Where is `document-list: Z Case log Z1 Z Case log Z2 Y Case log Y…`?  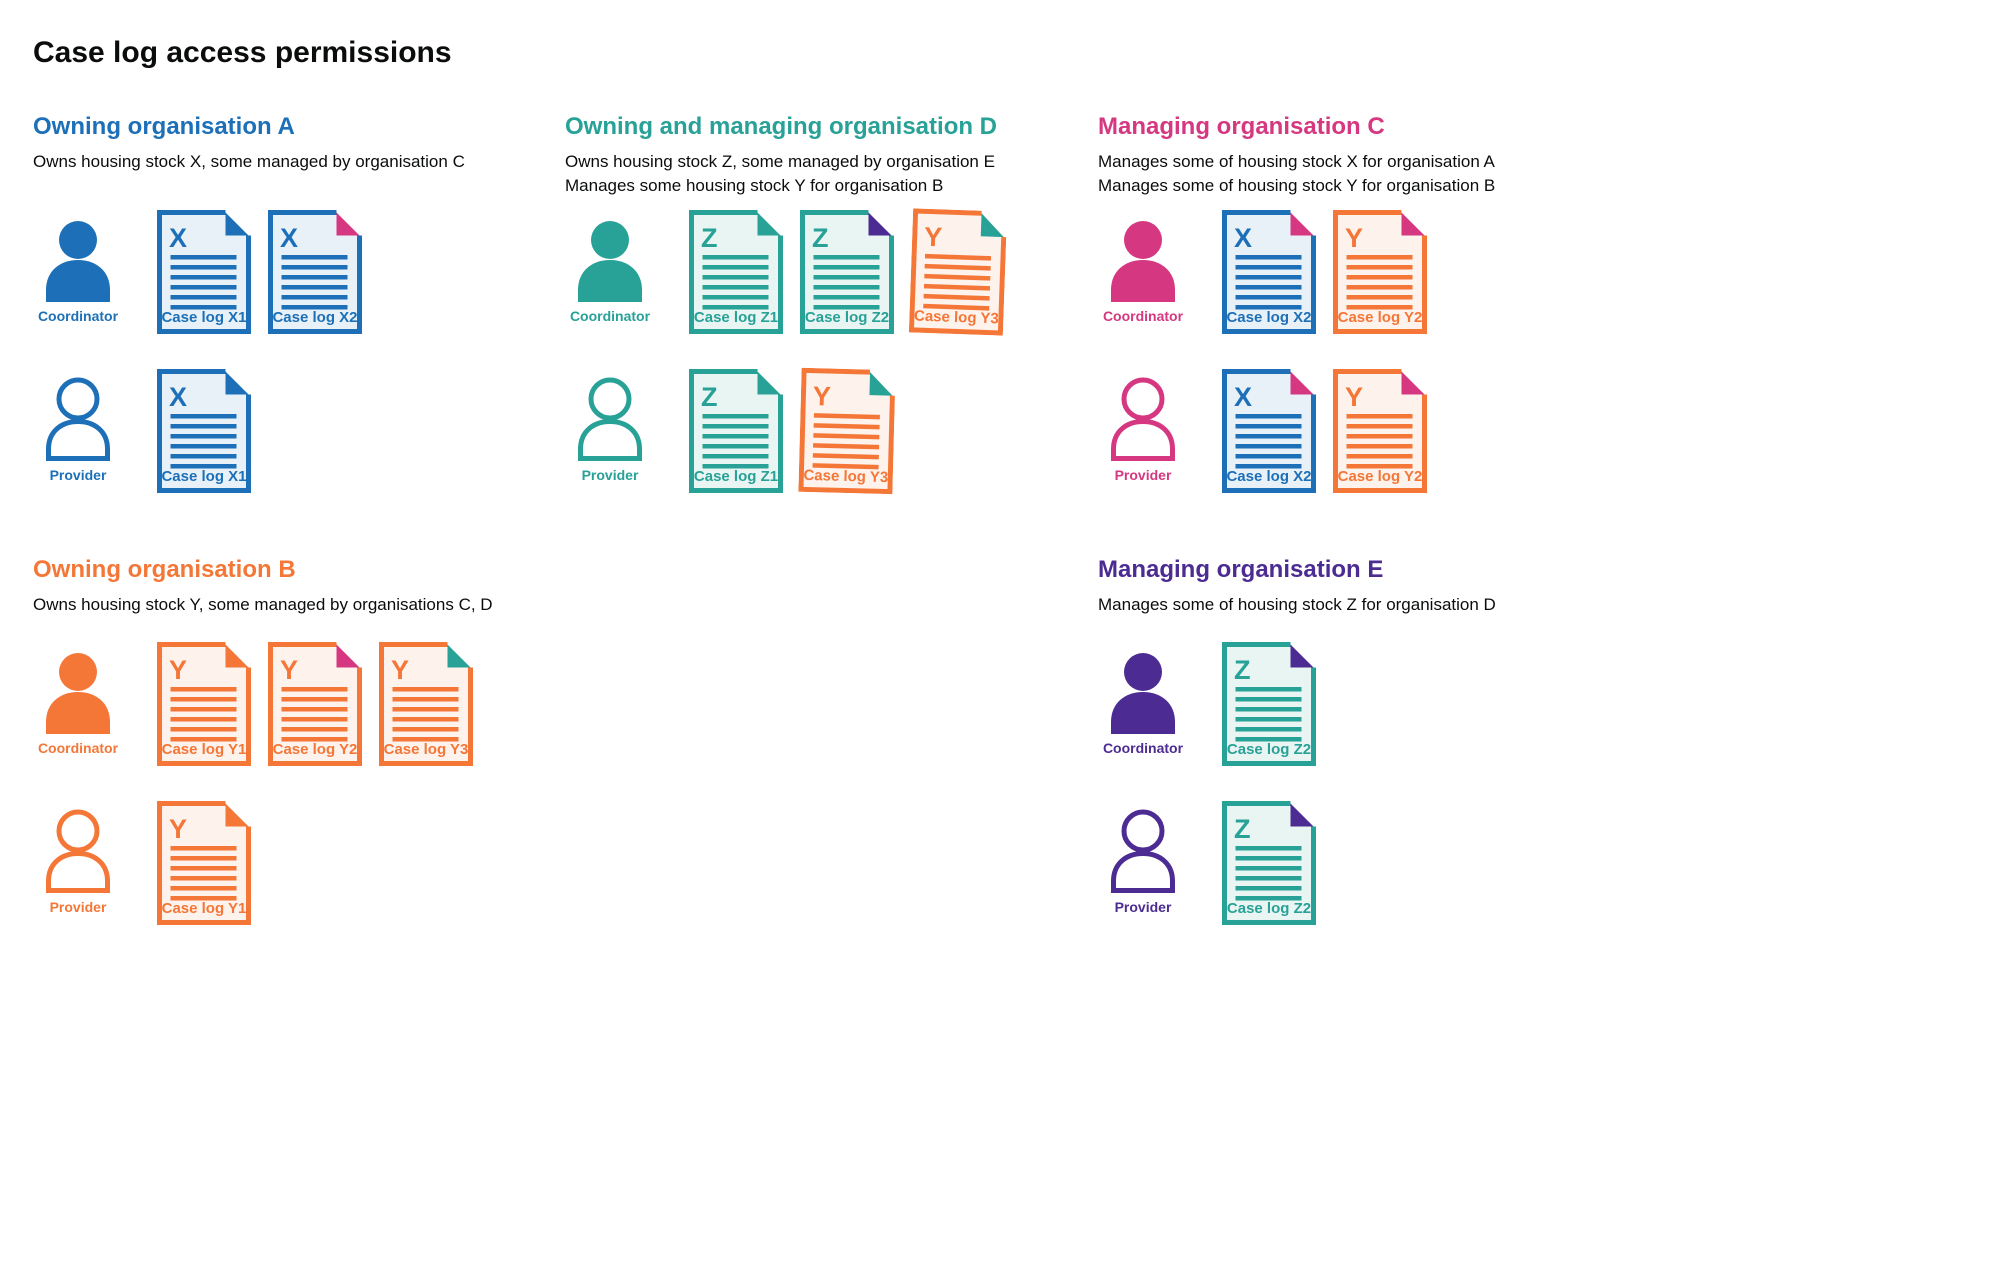
document-list: Z Case log Z1 Z Case log Z2 Y Case log Y… is located at coordinates (848, 272).